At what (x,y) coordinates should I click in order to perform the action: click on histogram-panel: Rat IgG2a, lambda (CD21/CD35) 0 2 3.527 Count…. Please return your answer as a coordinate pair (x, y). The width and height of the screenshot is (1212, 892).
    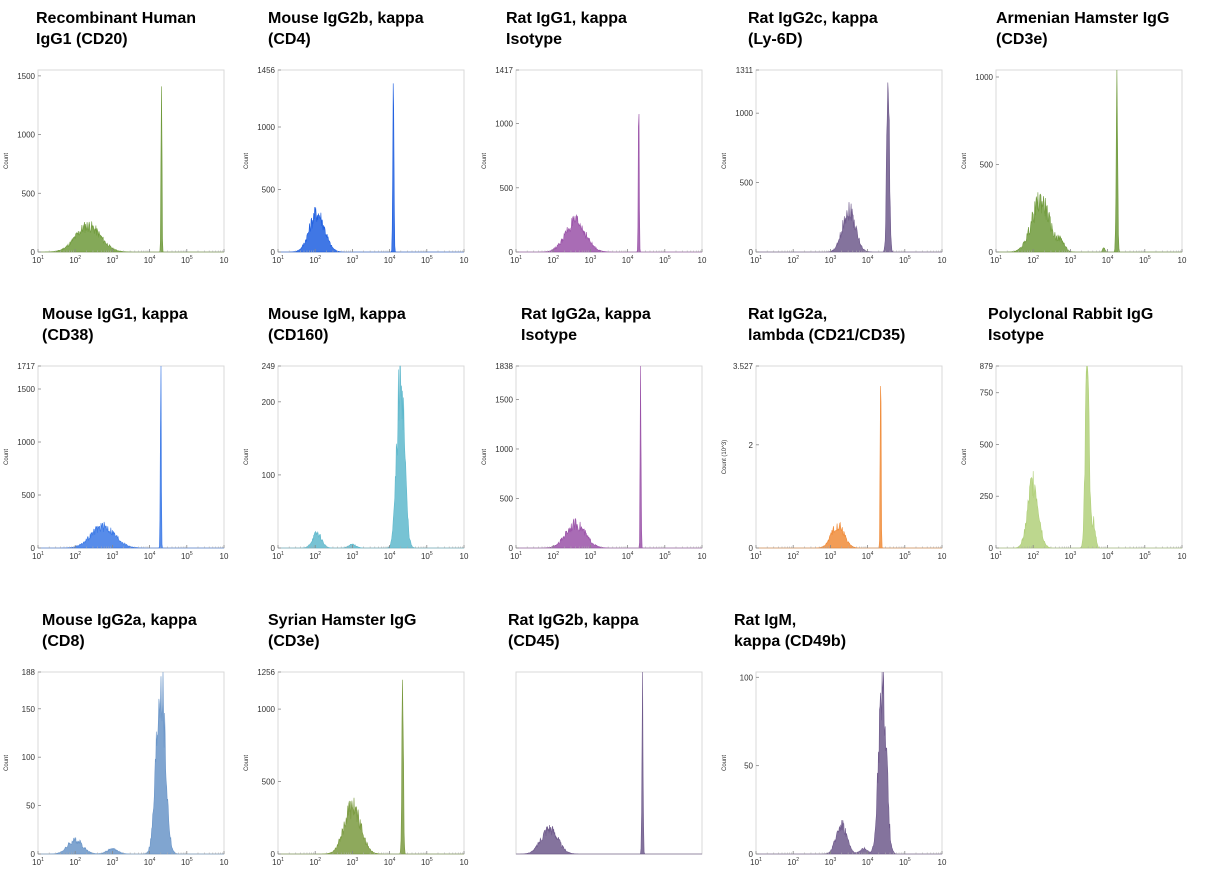
    Looking at the image, I should click on (838, 441).